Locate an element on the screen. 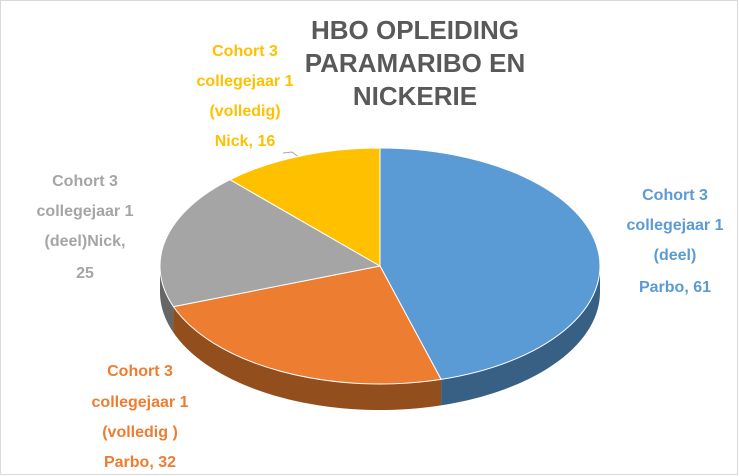 This screenshot has width=739, height=476. data-label: Cohort 3 collegejaar 1 (volledig) Nick, 16 is located at coordinates (245, 96).